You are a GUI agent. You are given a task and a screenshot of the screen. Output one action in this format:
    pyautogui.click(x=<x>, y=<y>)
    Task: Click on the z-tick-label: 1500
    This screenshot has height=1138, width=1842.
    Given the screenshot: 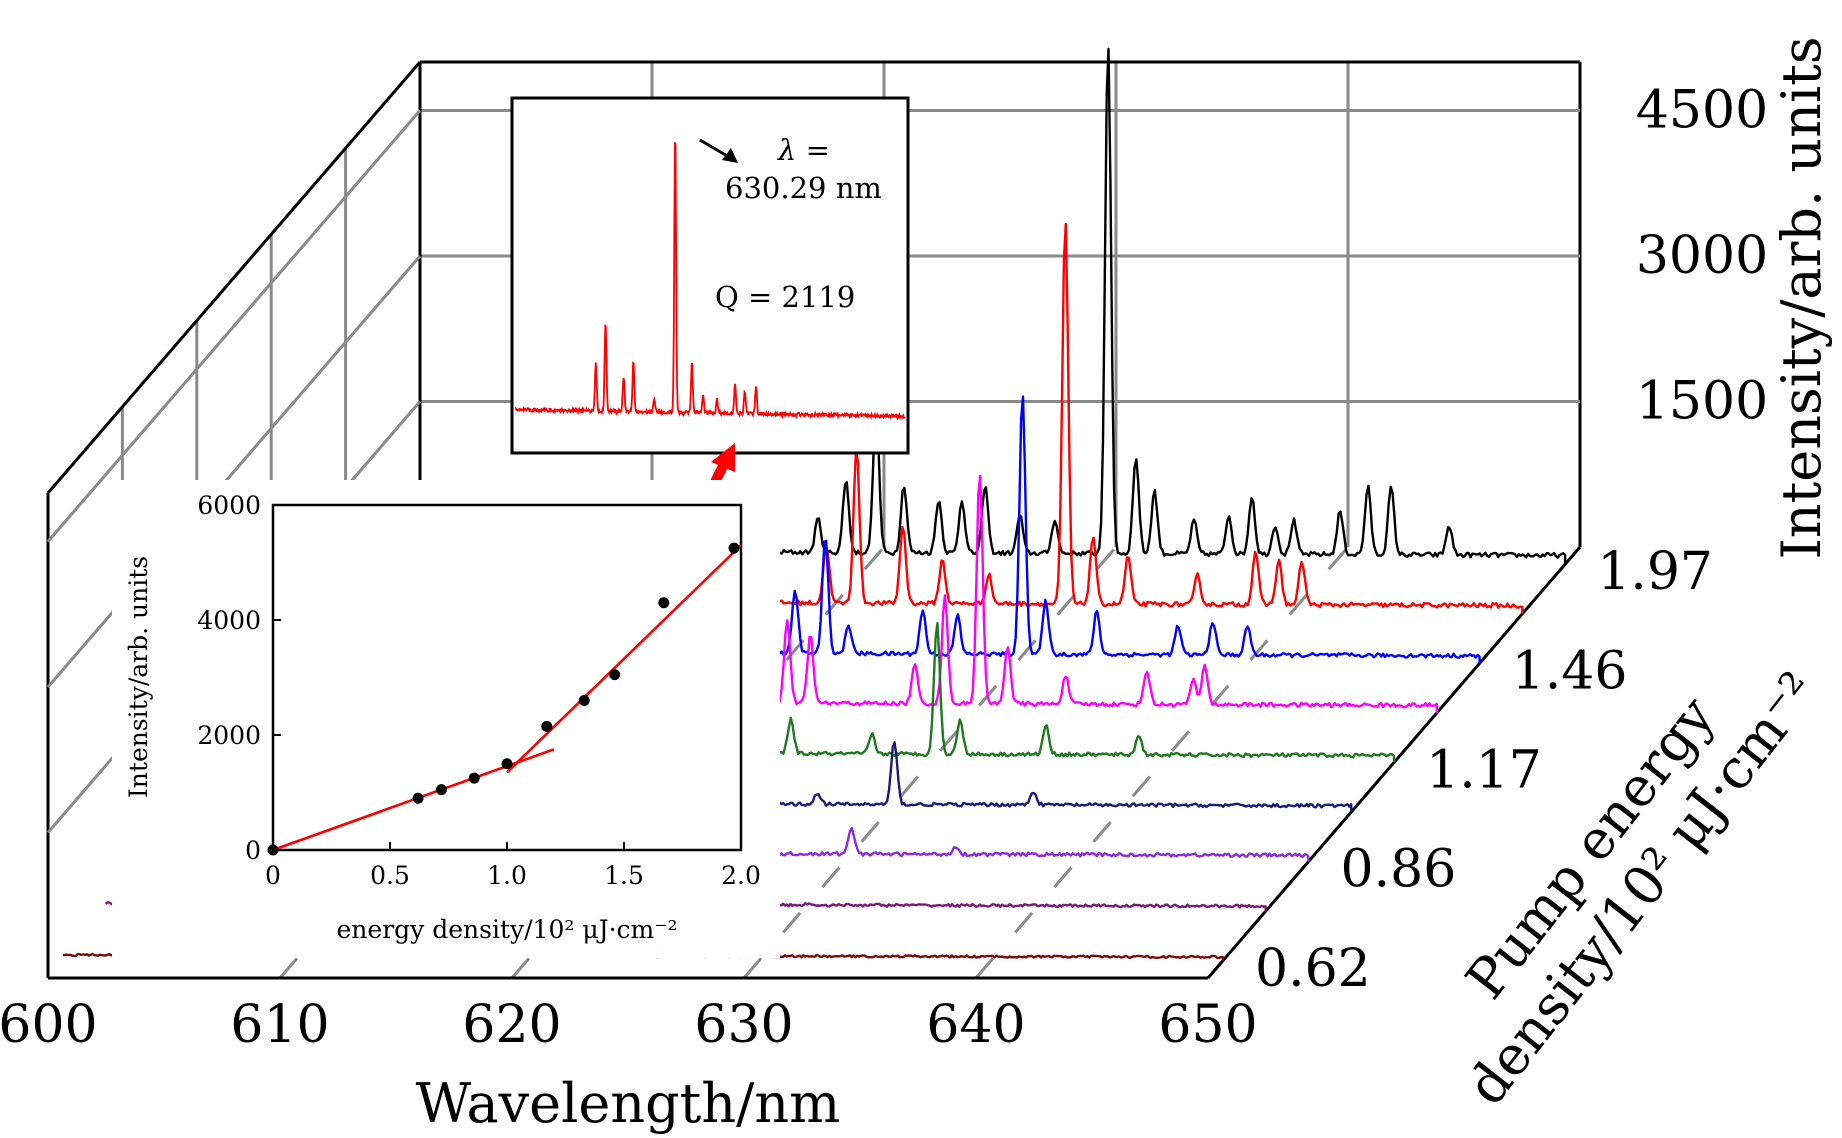 What is the action you would take?
    pyautogui.click(x=1702, y=402)
    